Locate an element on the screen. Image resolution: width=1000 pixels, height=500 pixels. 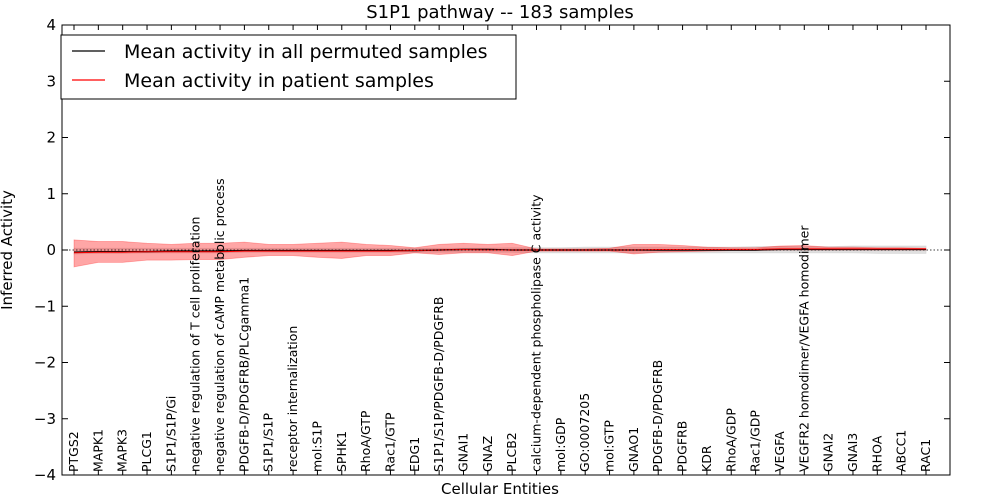
y-tick-label: 0 is located at coordinates (51, 250).